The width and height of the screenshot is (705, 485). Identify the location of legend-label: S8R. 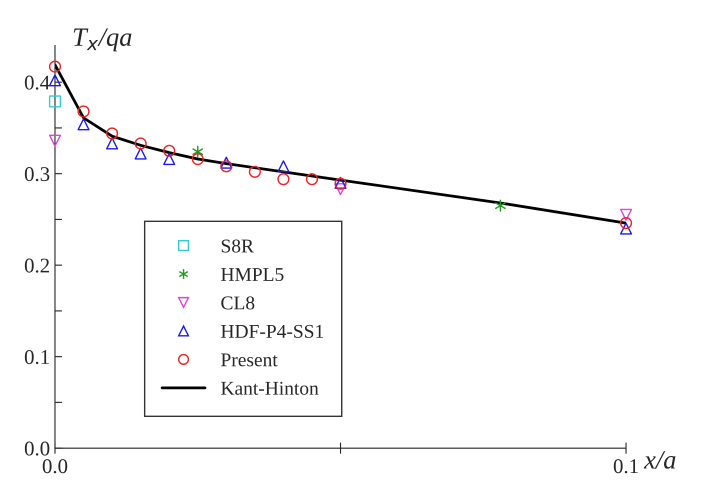
(238, 246).